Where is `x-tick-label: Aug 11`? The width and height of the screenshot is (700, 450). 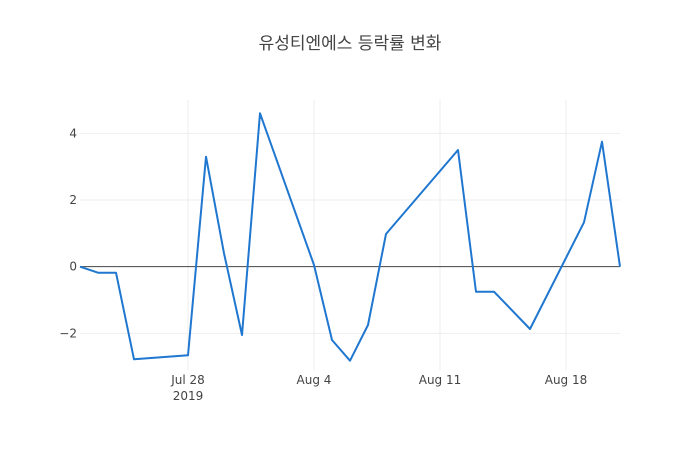 x-tick-label: Aug 11 is located at coordinates (440, 380).